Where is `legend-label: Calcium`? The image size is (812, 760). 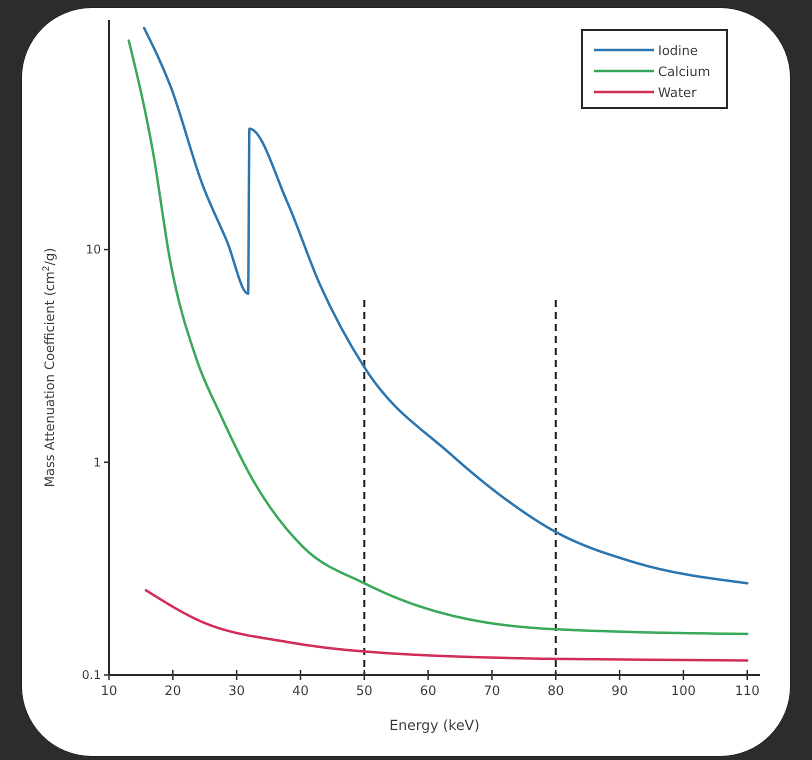
legend-label: Calcium is located at coordinates (684, 72).